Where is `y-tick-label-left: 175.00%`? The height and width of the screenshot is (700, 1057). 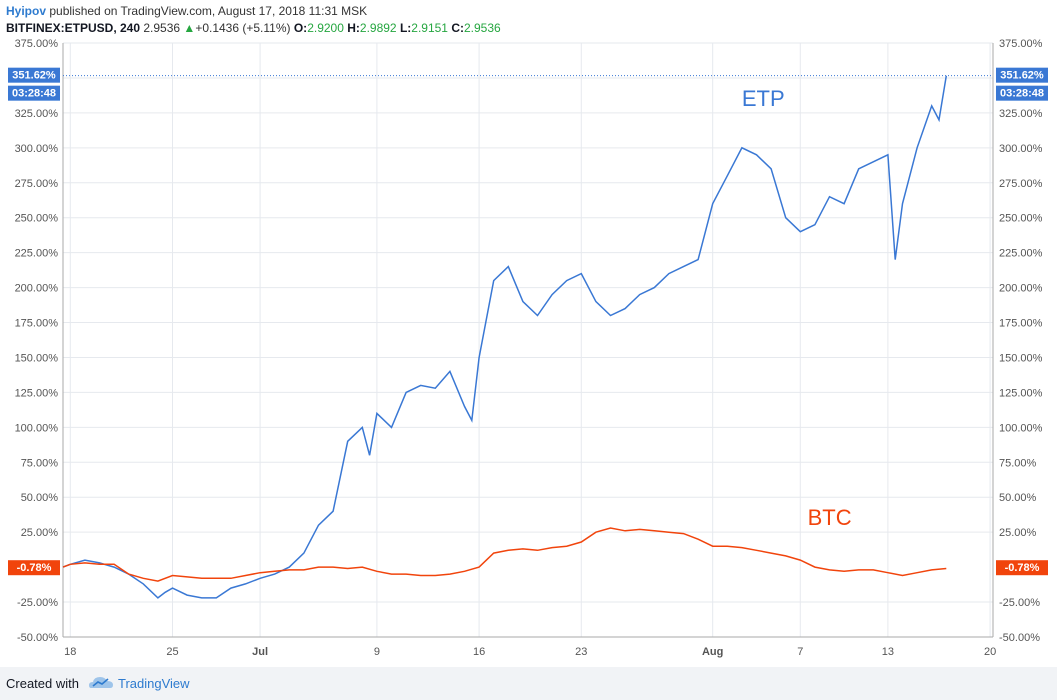 y-tick-label-left: 175.00% is located at coordinates (37, 324).